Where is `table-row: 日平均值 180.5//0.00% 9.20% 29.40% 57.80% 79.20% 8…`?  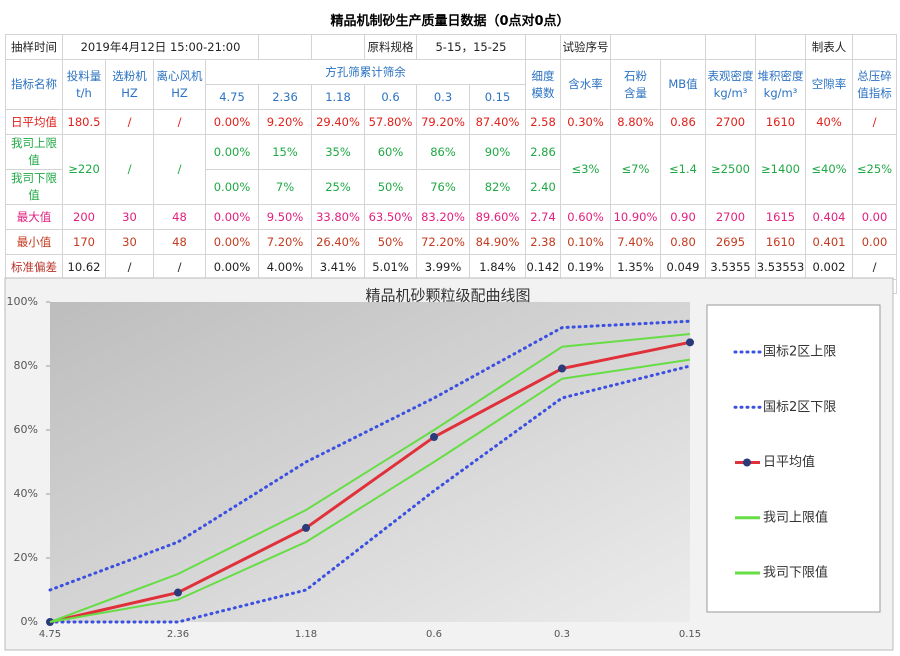 table-row: 日平均值 180.5//0.00% 9.20% 29.40% 57.80% 79.20% 8… is located at coordinates (451, 122).